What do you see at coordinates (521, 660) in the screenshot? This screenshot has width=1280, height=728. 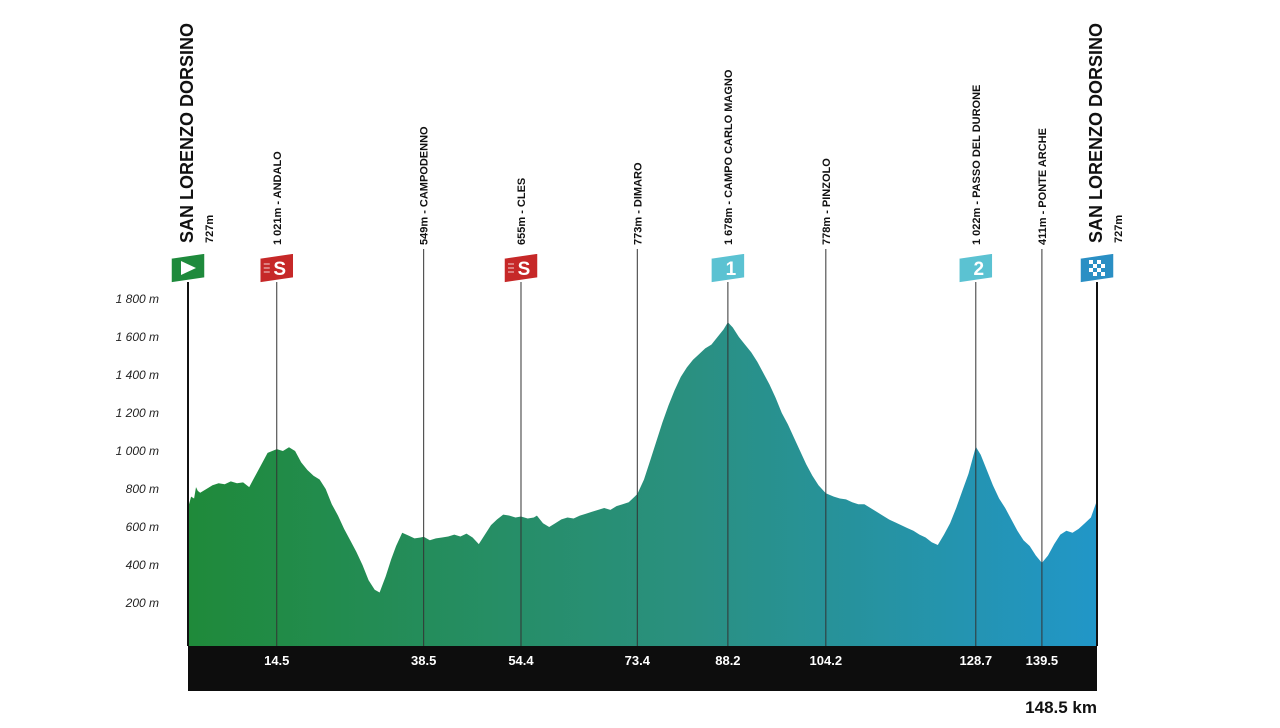 I see `km-label: 54.4` at bounding box center [521, 660].